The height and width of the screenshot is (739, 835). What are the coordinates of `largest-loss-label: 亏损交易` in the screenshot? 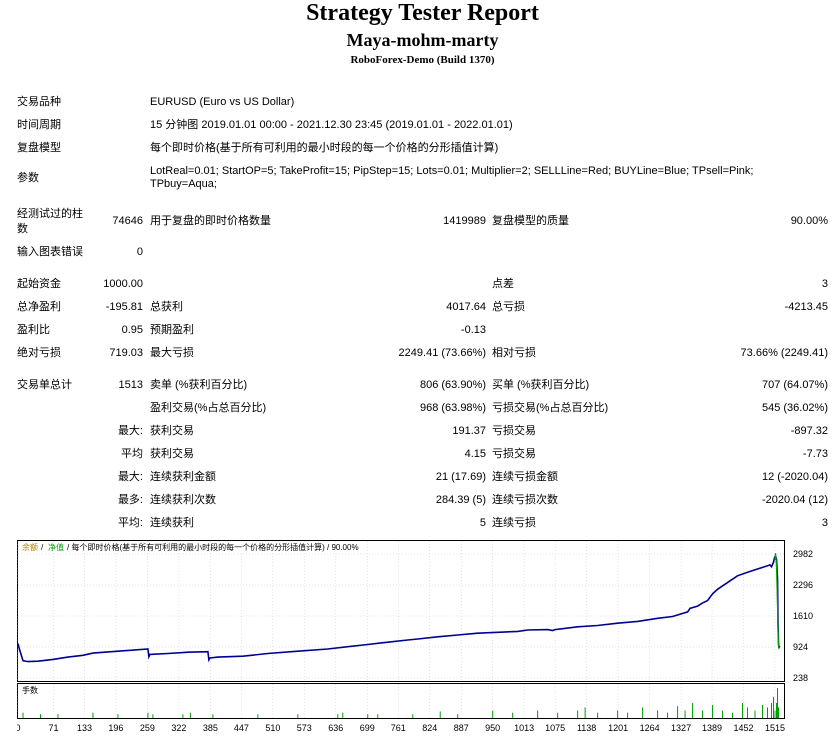 It's located at (514, 431).